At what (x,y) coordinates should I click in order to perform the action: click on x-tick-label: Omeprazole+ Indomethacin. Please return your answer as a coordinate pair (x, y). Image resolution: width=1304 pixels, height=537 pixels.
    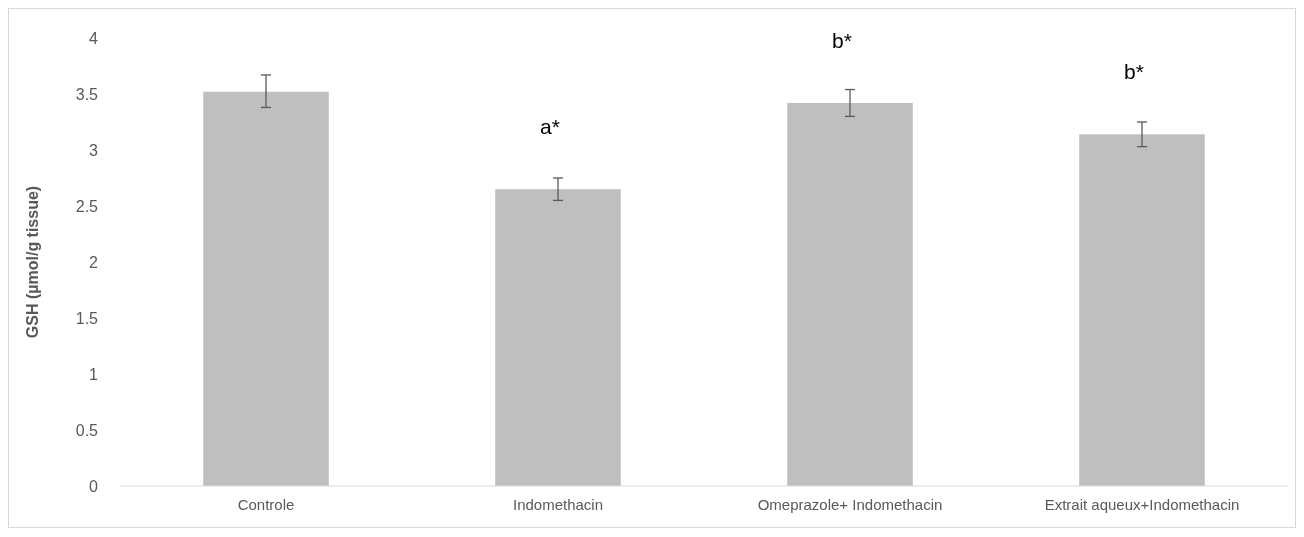
    Looking at the image, I should click on (850, 504).